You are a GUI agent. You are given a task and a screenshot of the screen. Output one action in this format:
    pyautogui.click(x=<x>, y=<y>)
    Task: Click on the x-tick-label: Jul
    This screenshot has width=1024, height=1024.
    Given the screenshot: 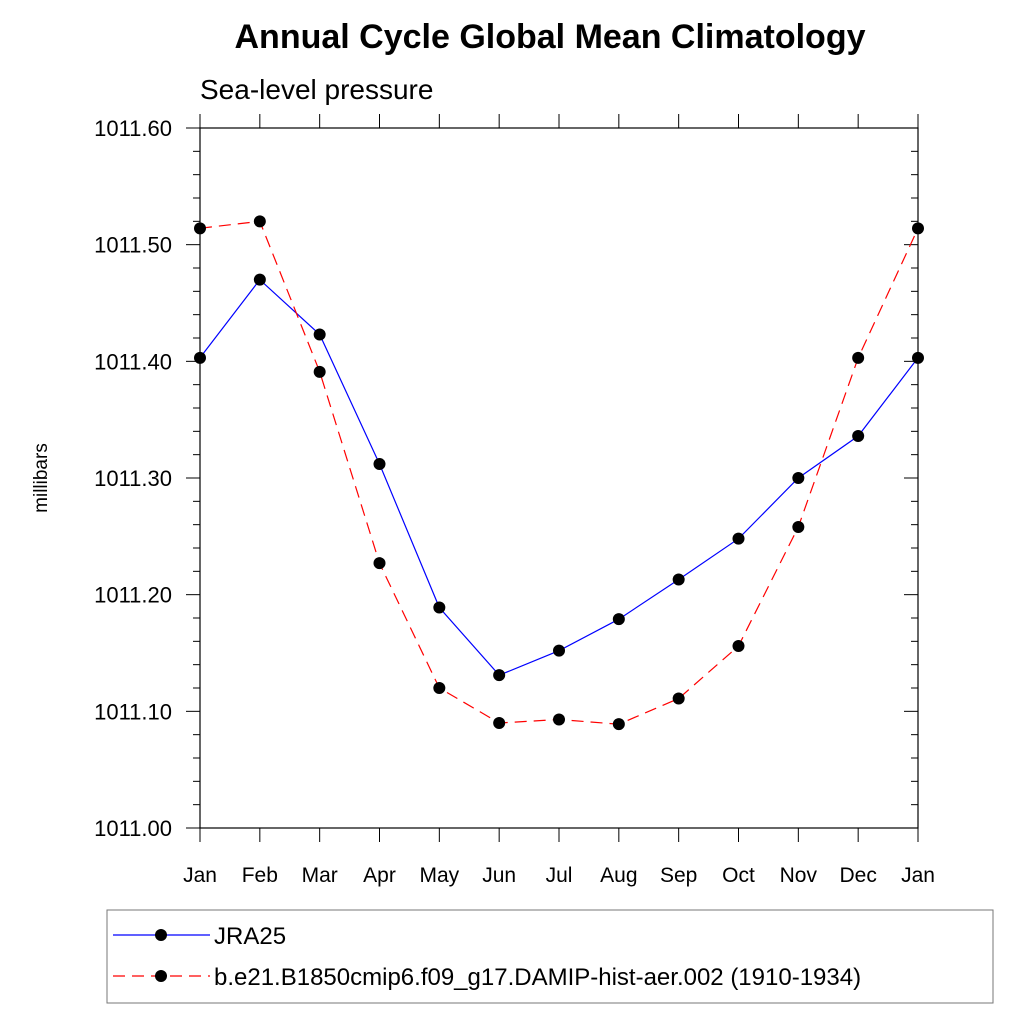 What is the action you would take?
    pyautogui.click(x=559, y=875)
    